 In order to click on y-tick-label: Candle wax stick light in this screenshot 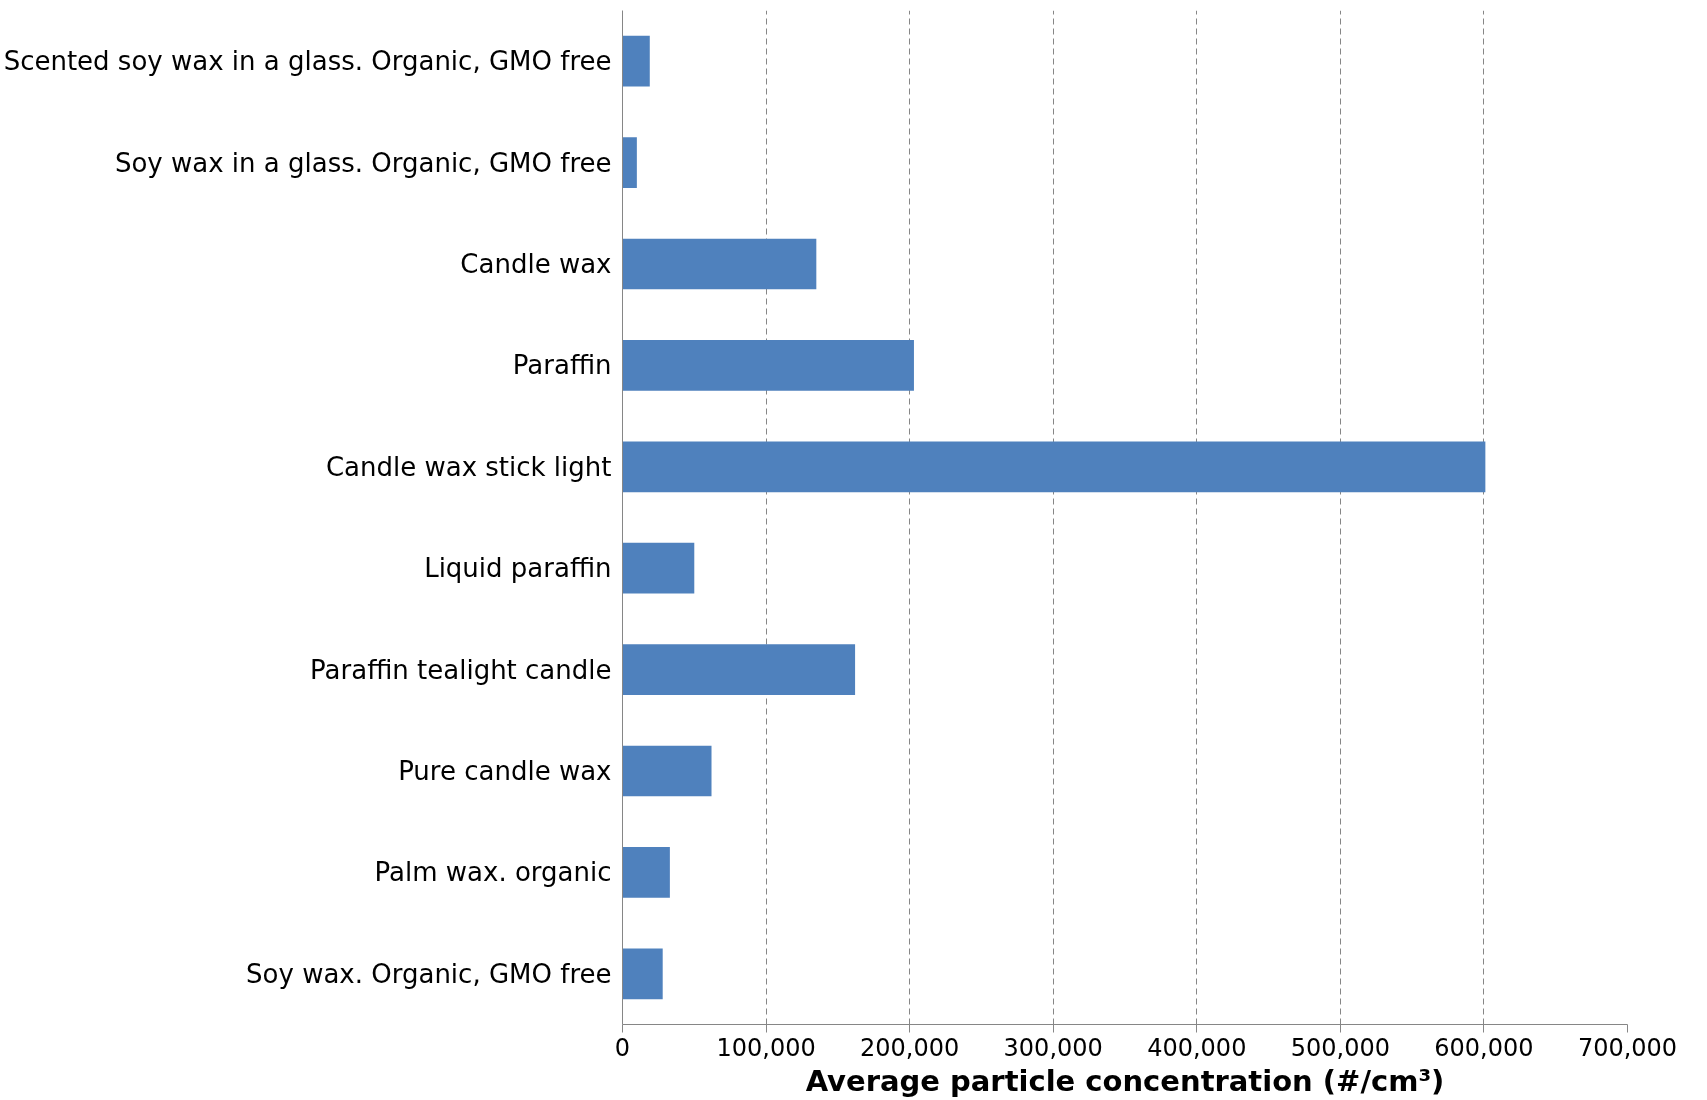, I will do `click(468, 466)`.